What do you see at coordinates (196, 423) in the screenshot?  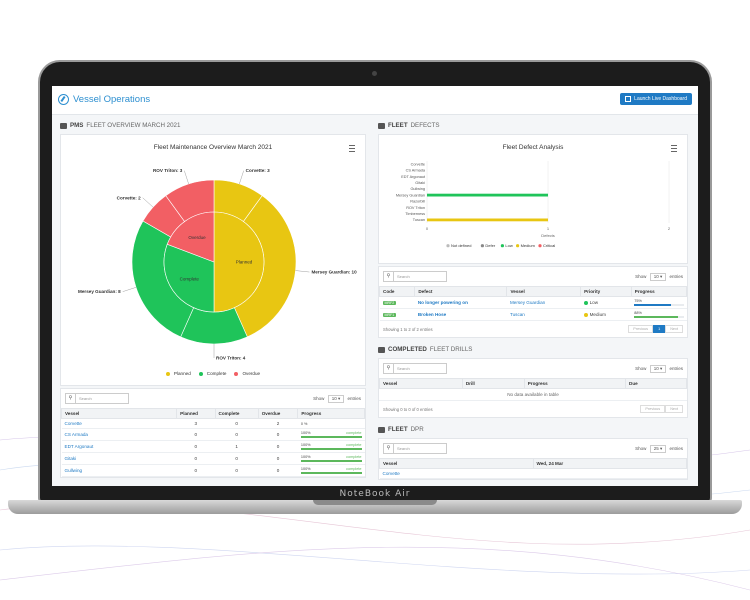 I see `planned-cell: 3` at bounding box center [196, 423].